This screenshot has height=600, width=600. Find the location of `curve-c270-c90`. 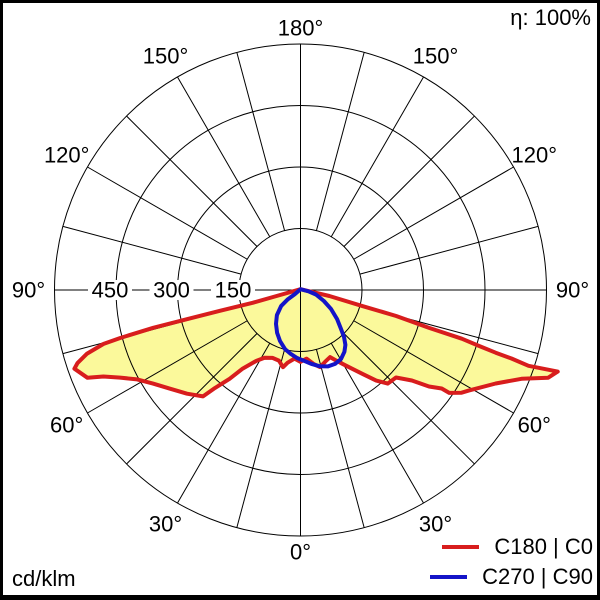

curve-c270-c90 is located at coordinates (311, 328).